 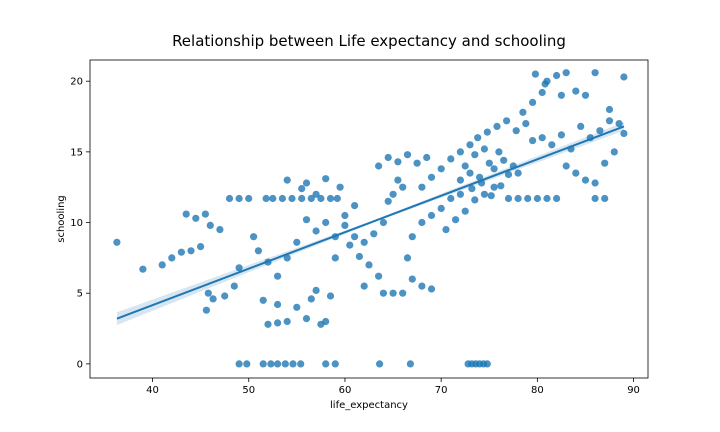 I want to click on x-axis-ticks: 40 50 60 70 80 90, so click(x=393, y=387).